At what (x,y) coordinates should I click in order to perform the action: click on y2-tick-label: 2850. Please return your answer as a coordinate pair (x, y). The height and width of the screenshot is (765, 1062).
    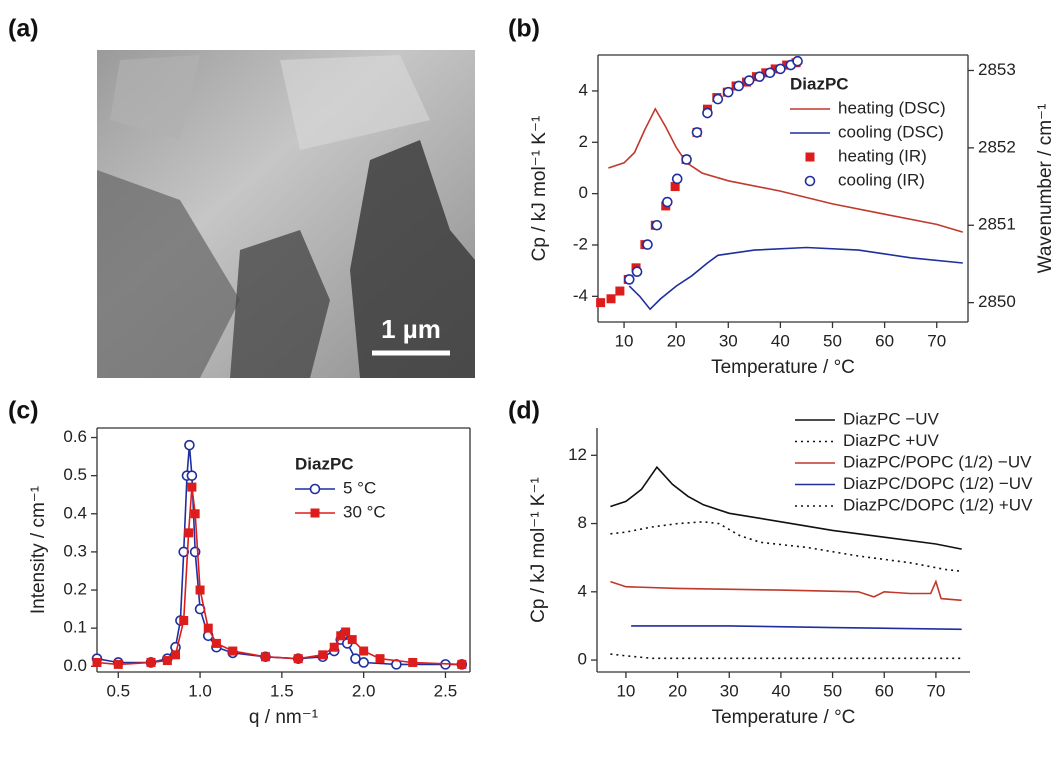
    Looking at the image, I should click on (997, 301).